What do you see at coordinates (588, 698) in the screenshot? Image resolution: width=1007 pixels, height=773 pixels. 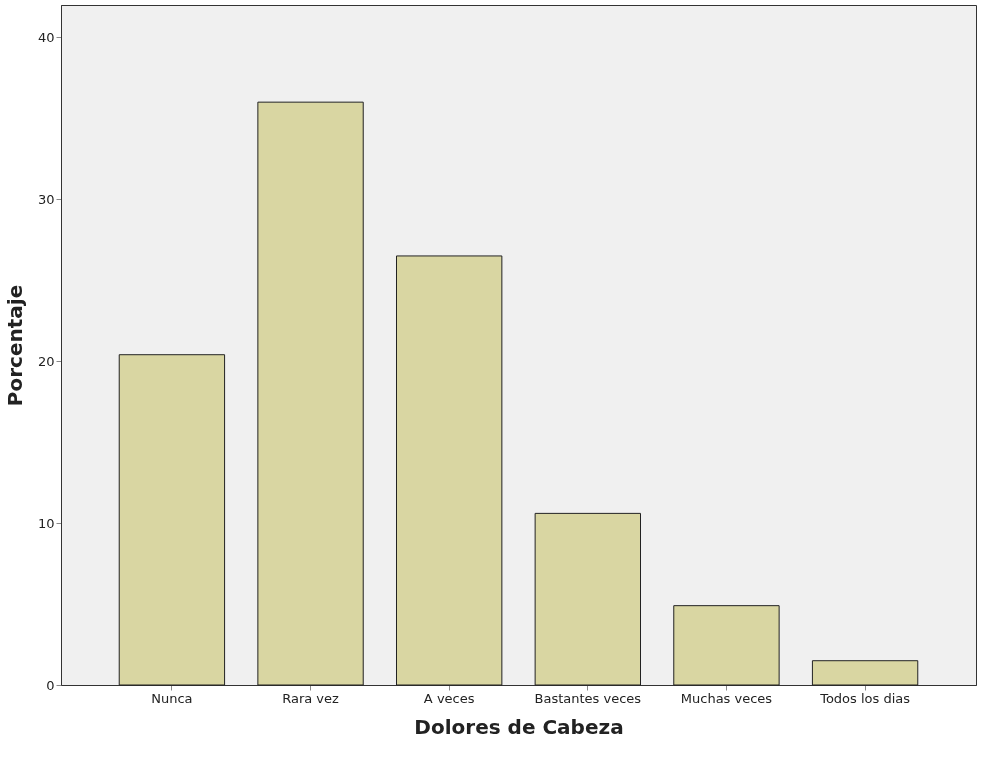 I see `x-tick-label: Bastantes veces` at bounding box center [588, 698].